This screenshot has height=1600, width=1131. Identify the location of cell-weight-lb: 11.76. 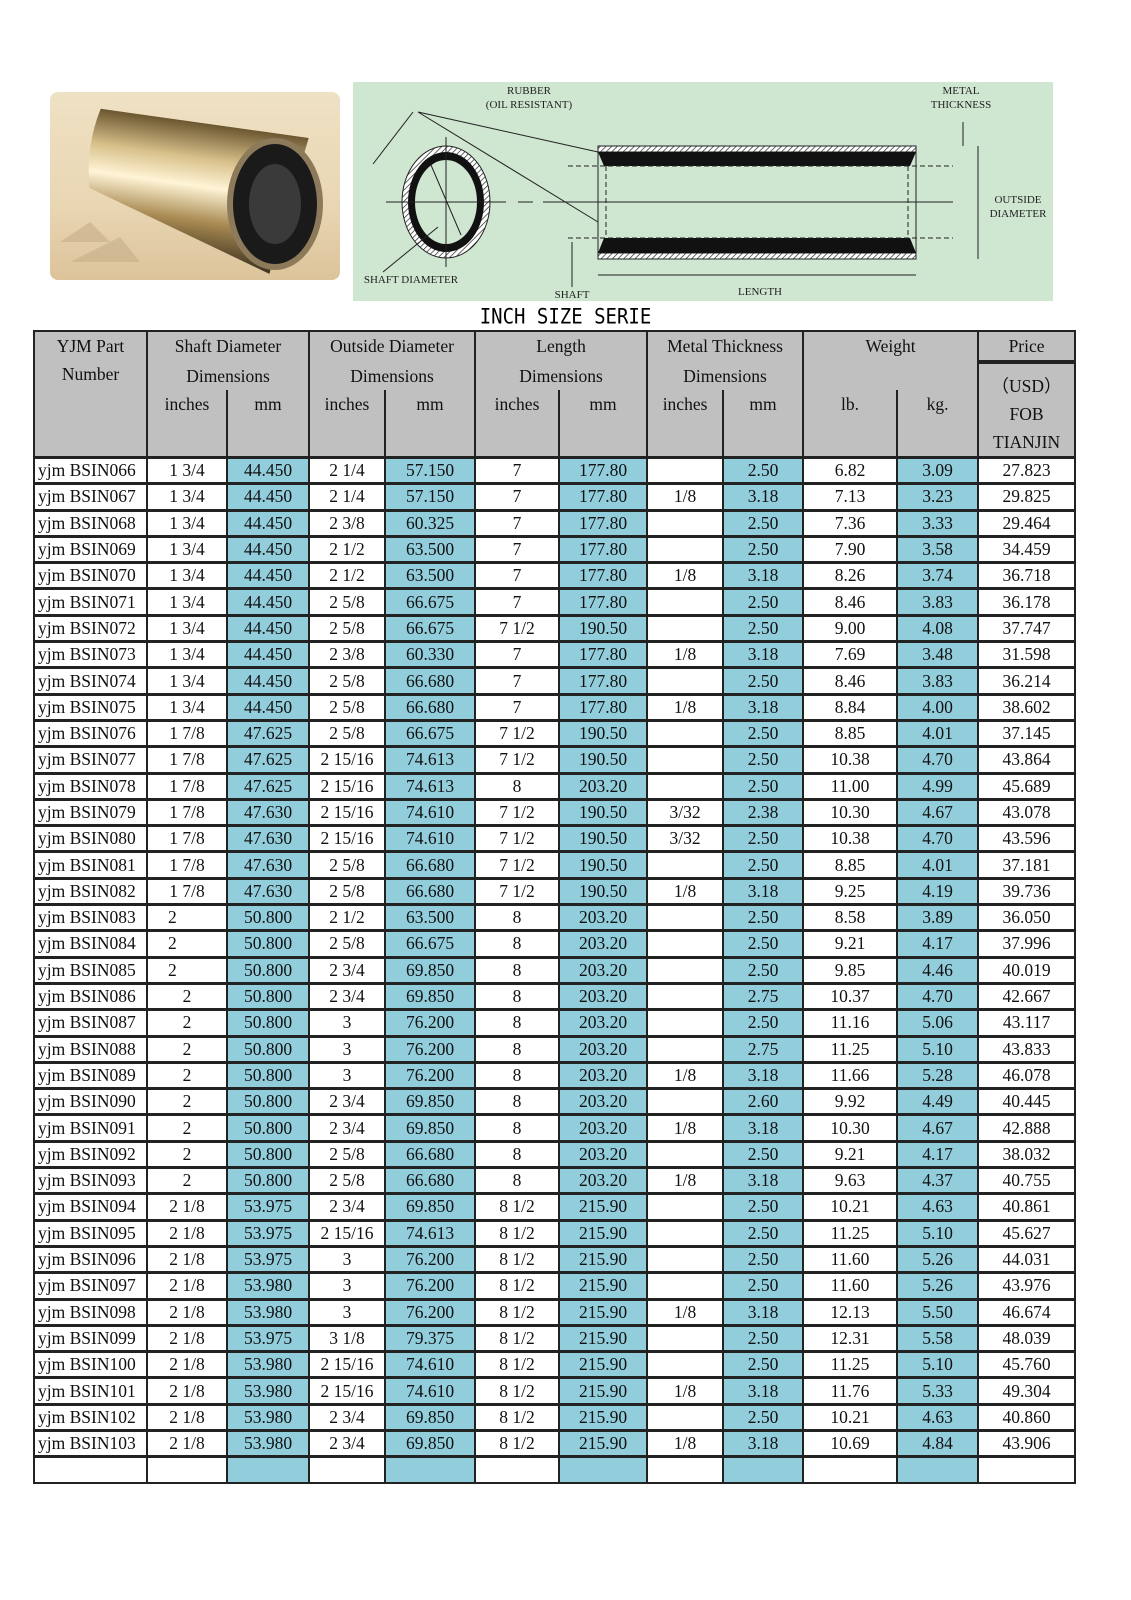
(850, 1391).